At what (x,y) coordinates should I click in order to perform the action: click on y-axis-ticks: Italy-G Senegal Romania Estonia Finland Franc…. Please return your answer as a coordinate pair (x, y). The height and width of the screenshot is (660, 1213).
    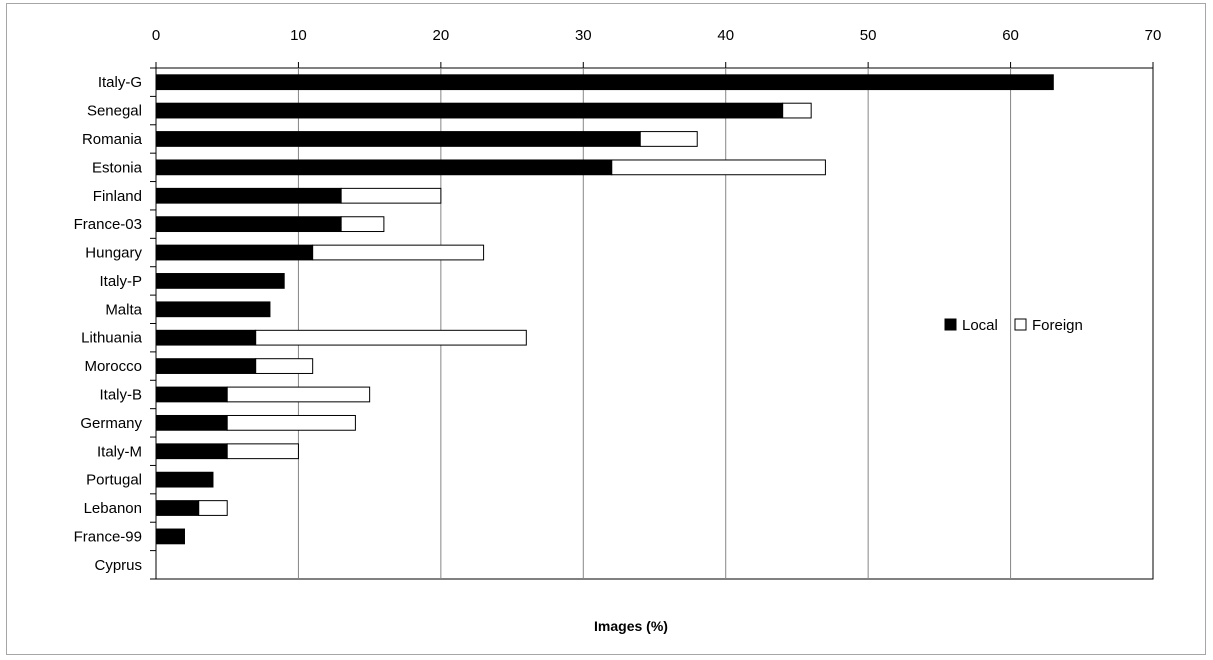
    Looking at the image, I should click on (115, 323).